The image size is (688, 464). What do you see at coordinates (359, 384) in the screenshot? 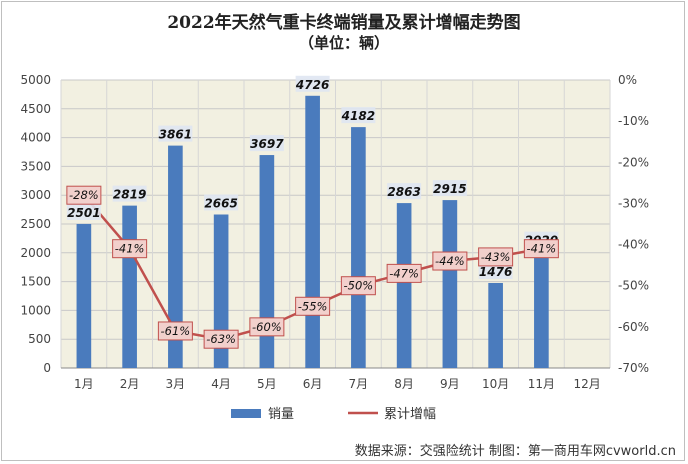
I see `x-tick-label: 7月` at bounding box center [359, 384].